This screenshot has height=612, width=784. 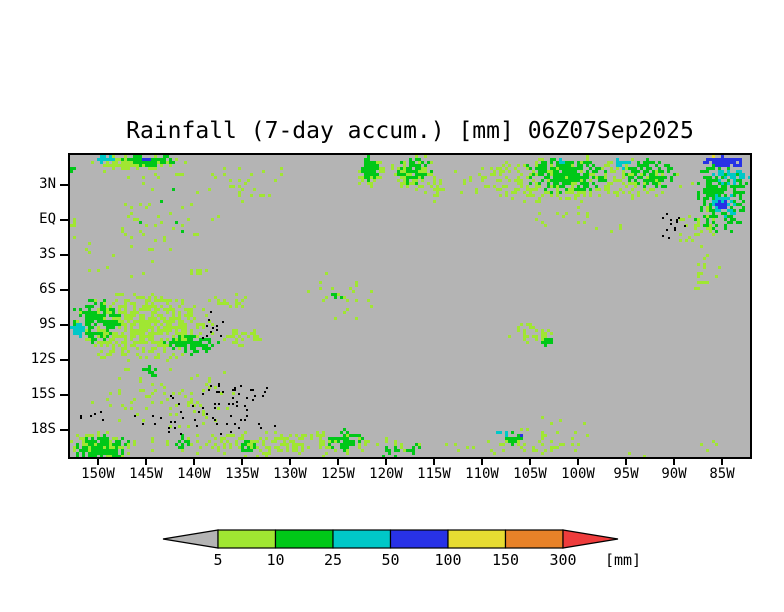 What do you see at coordinates (43, 394) in the screenshot?
I see `y-tick-label: 15S` at bounding box center [43, 394].